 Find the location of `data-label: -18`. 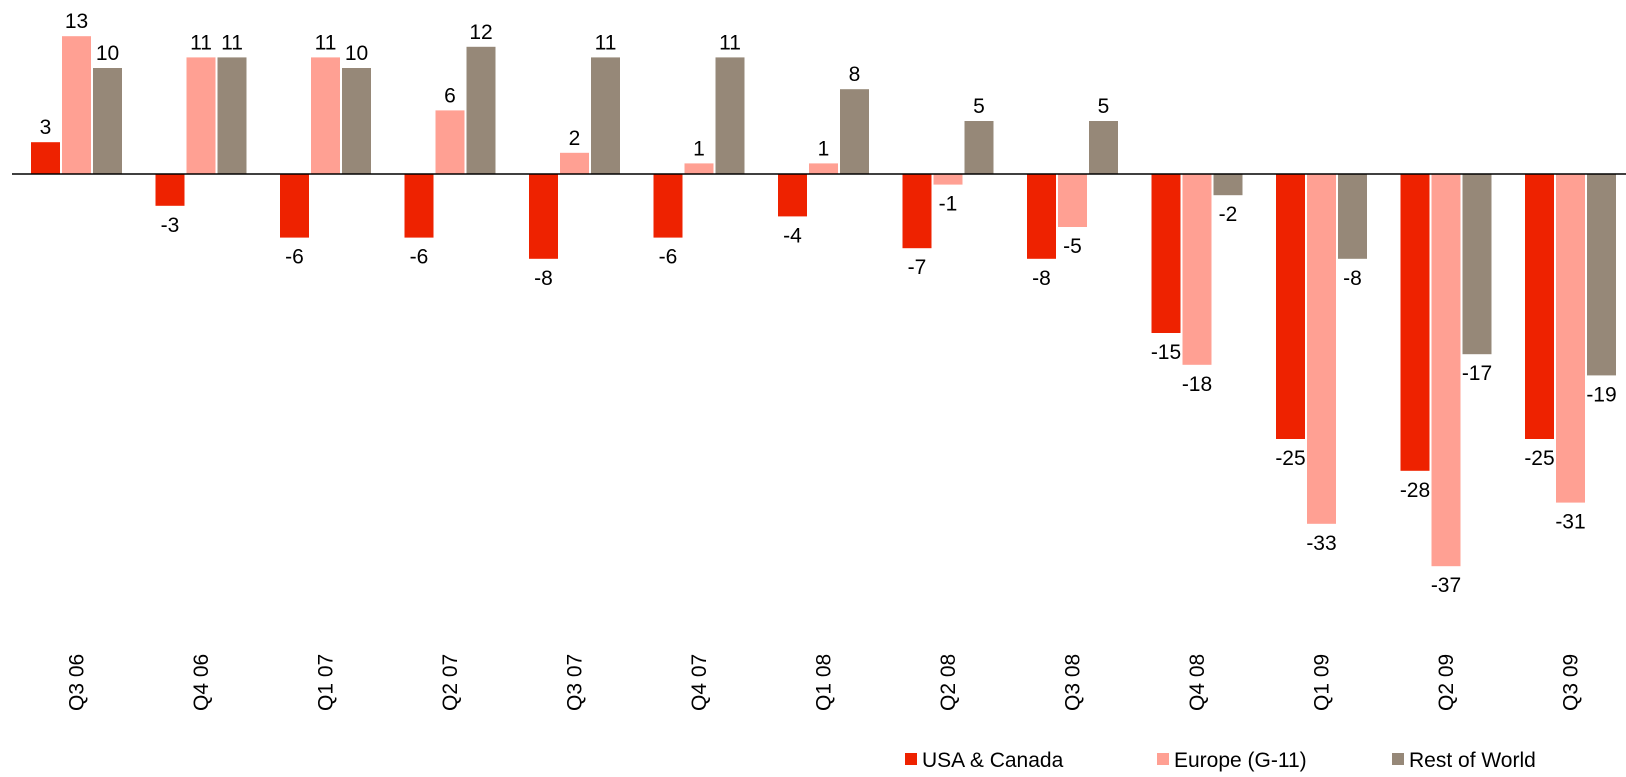

data-label: -18 is located at coordinates (1197, 384).